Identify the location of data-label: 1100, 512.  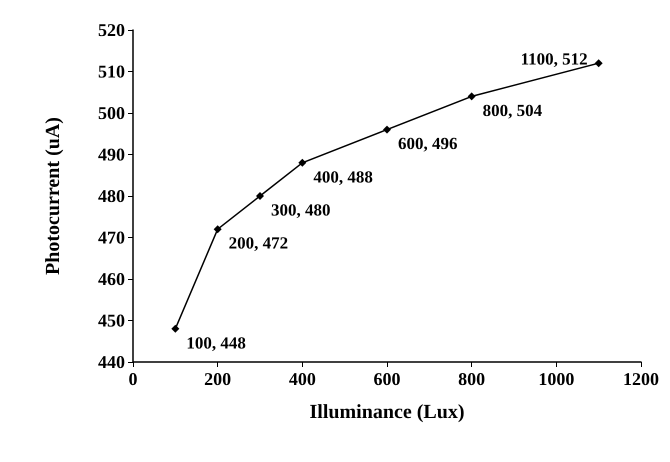
(554, 59).